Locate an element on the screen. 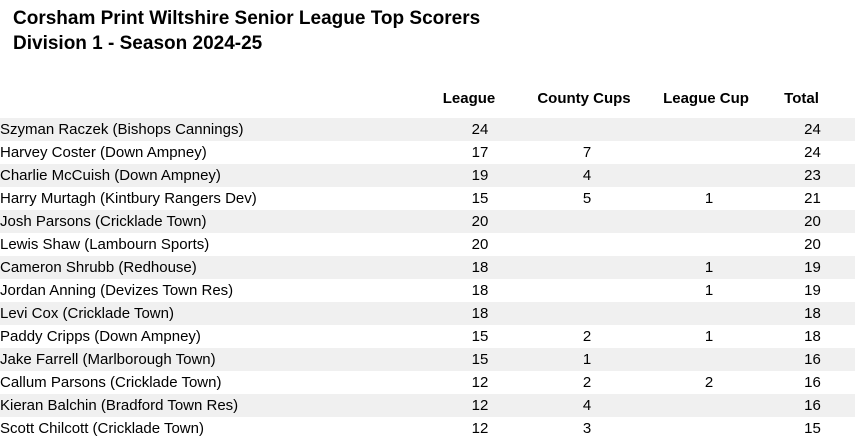 The width and height of the screenshot is (855, 441). table-row: Paddy Cripps (Down Ampney) 15 2 1 18 is located at coordinates (427, 336).